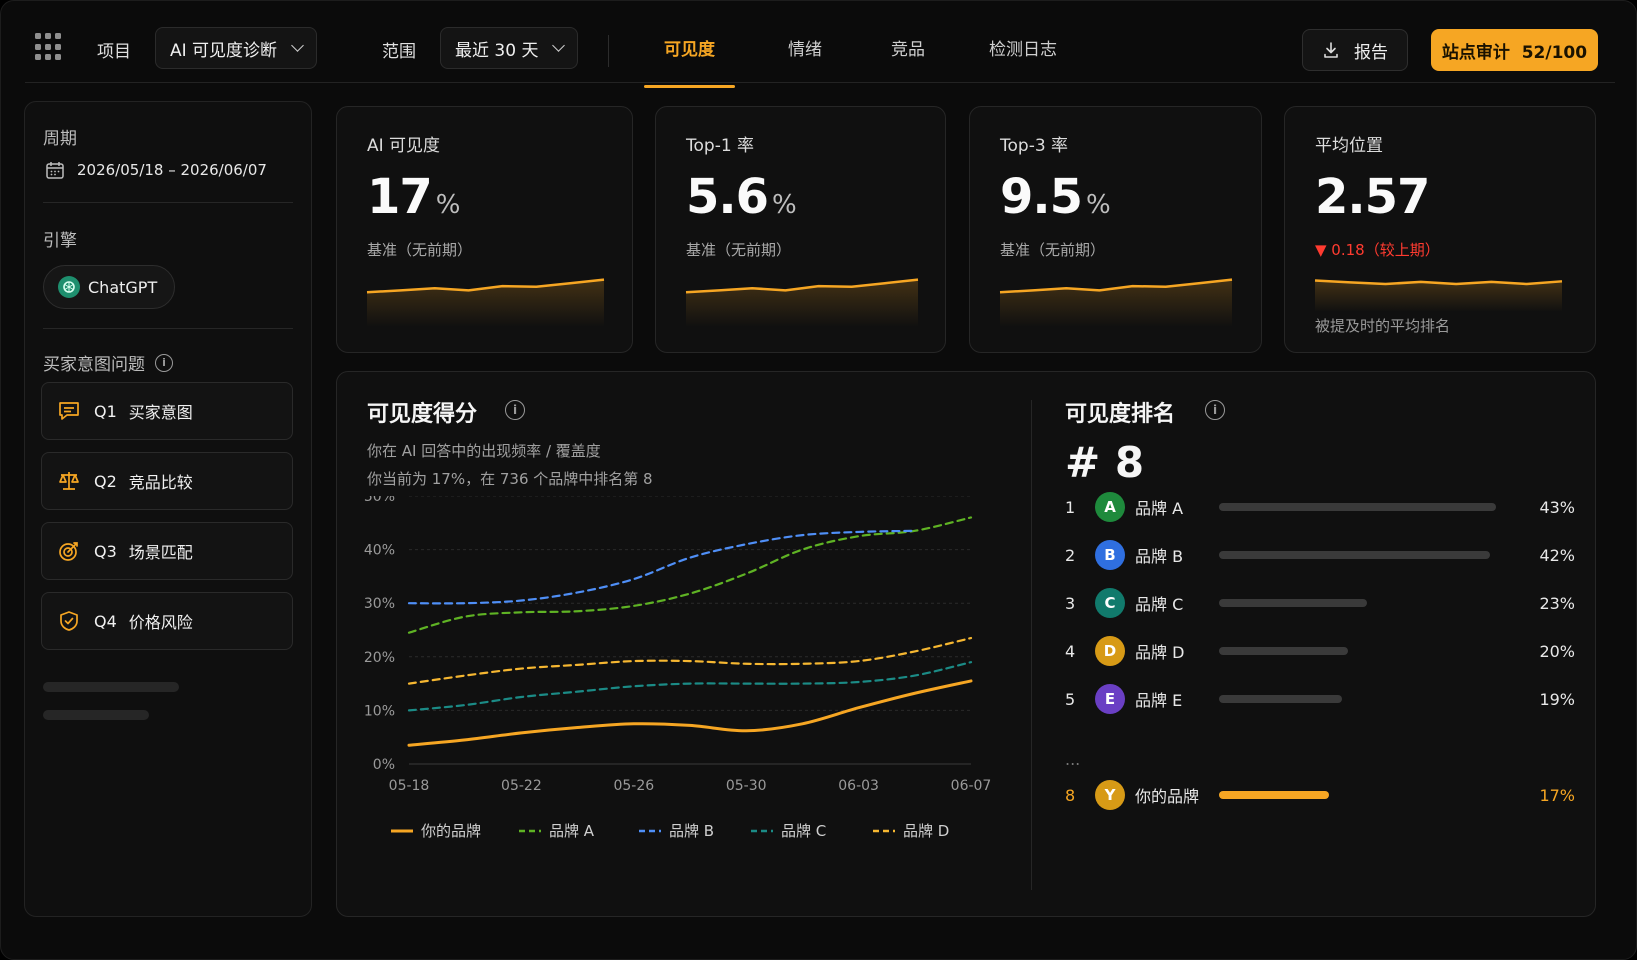 Image resolution: width=1637 pixels, height=960 pixels. What do you see at coordinates (1514, 50) in the screenshot?
I see `site-audit-button: 站点审计 52/100` at bounding box center [1514, 50].